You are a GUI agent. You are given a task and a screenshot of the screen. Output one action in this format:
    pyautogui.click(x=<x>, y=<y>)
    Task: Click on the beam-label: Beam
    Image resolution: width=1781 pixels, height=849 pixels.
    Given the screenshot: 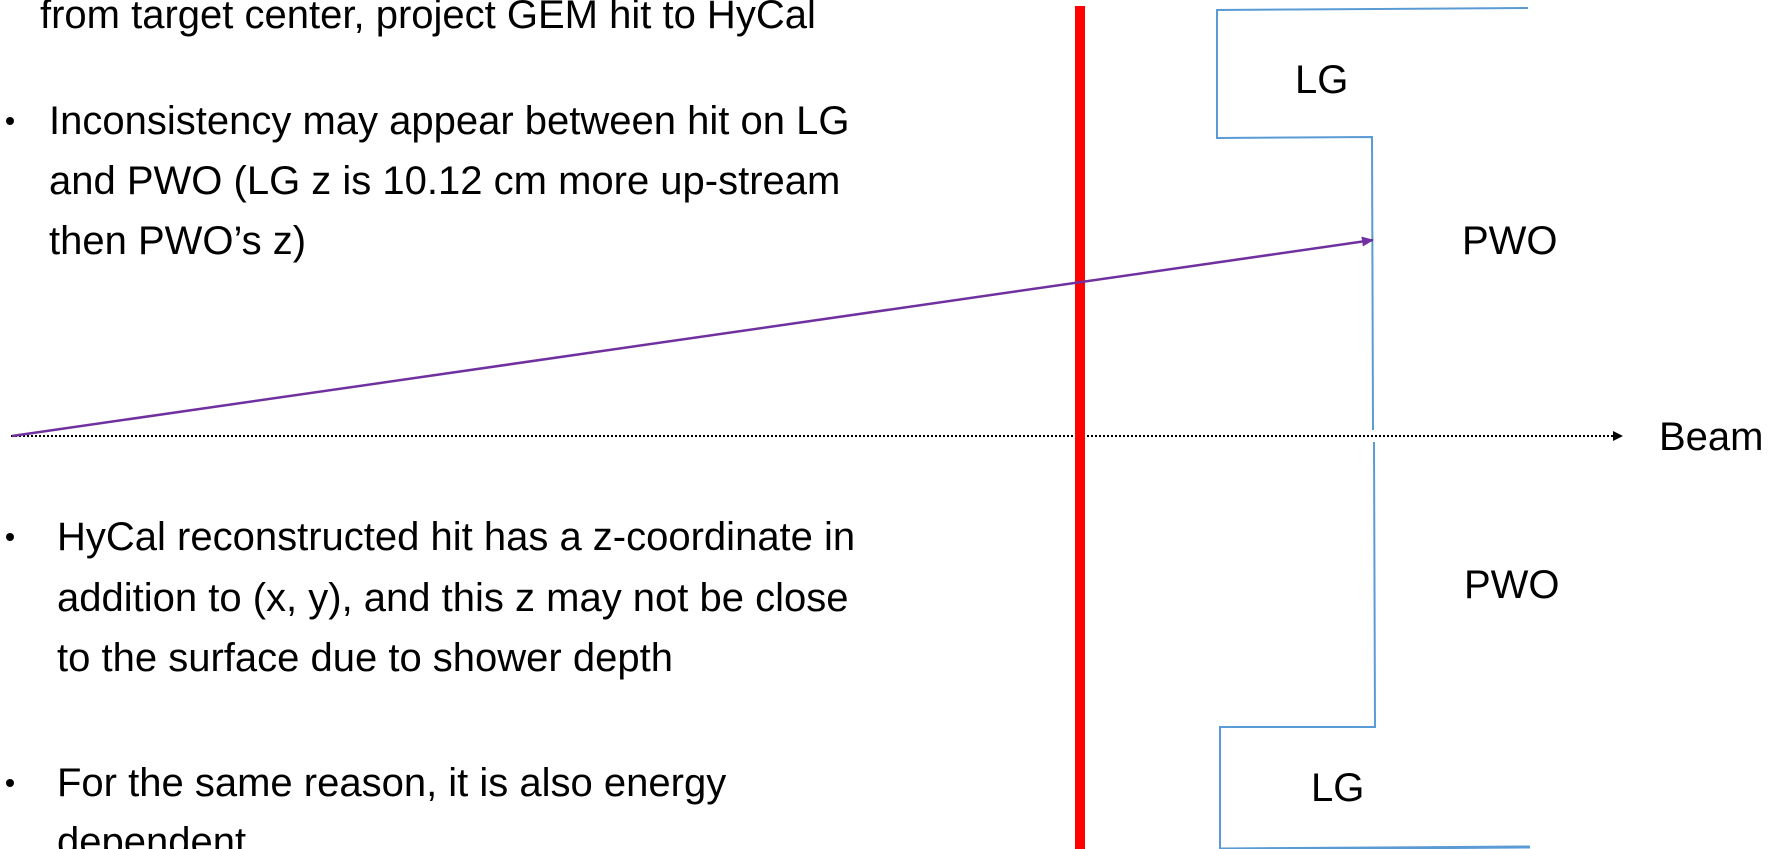 What is the action you would take?
    pyautogui.click(x=1711, y=437)
    